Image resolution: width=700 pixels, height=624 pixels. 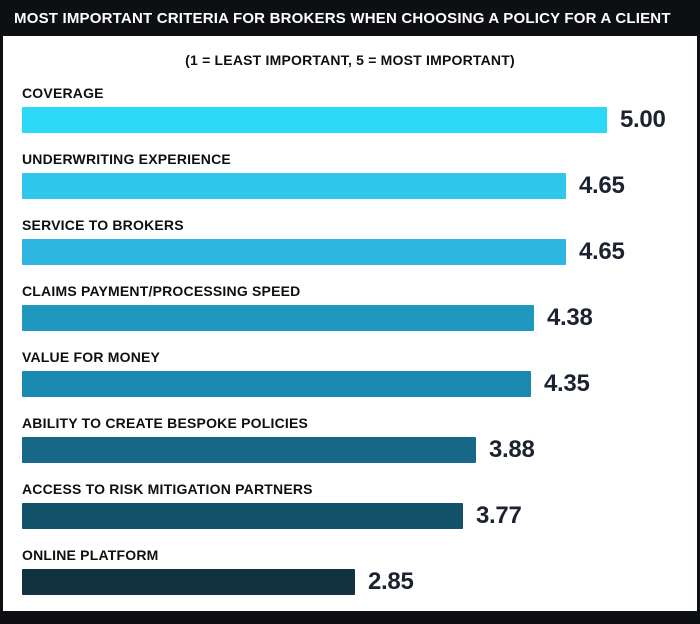 What do you see at coordinates (359, 582) in the screenshot?
I see `bar-track: 2.85` at bounding box center [359, 582].